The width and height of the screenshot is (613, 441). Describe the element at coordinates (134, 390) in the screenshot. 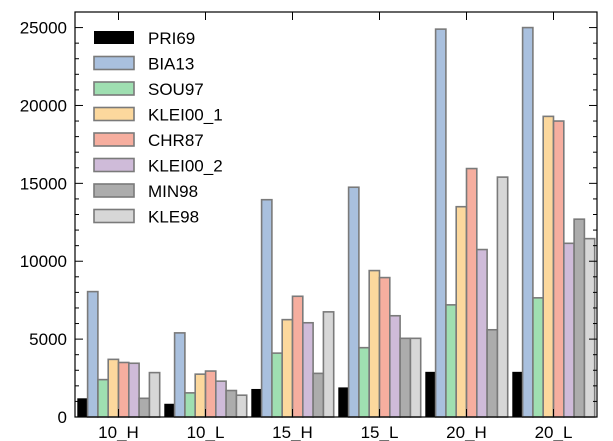

I see `bar-klei00-2-10-h` at that location.